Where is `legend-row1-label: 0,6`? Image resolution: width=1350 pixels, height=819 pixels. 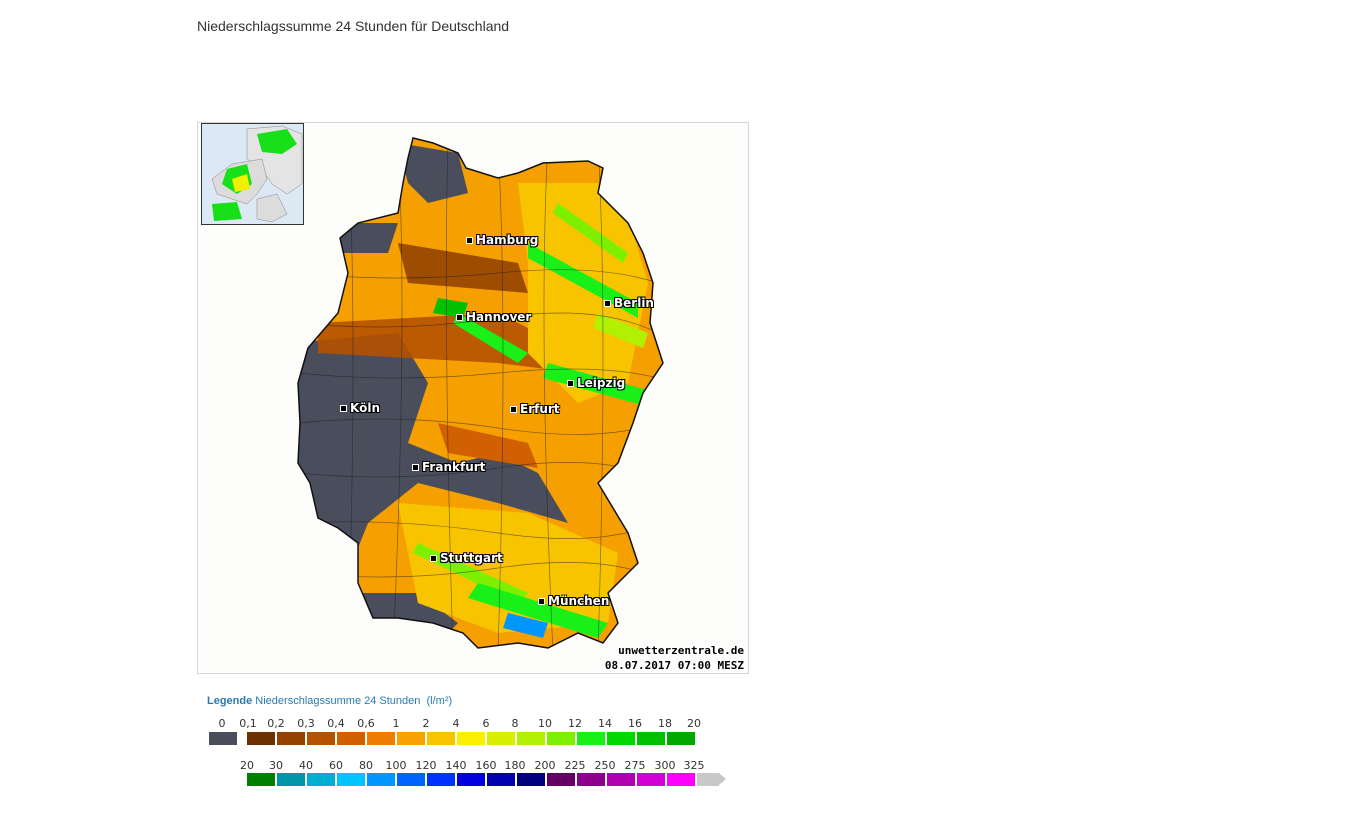
legend-row1-label: 0,6 is located at coordinates (366, 723).